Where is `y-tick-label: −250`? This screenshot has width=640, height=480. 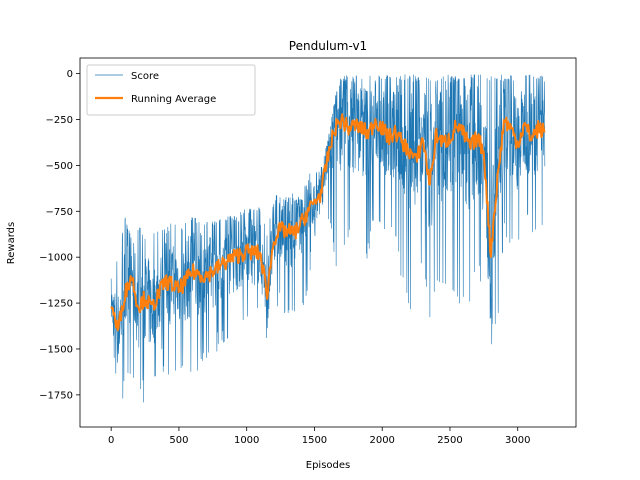
y-tick-label: −250 is located at coordinates (59, 120).